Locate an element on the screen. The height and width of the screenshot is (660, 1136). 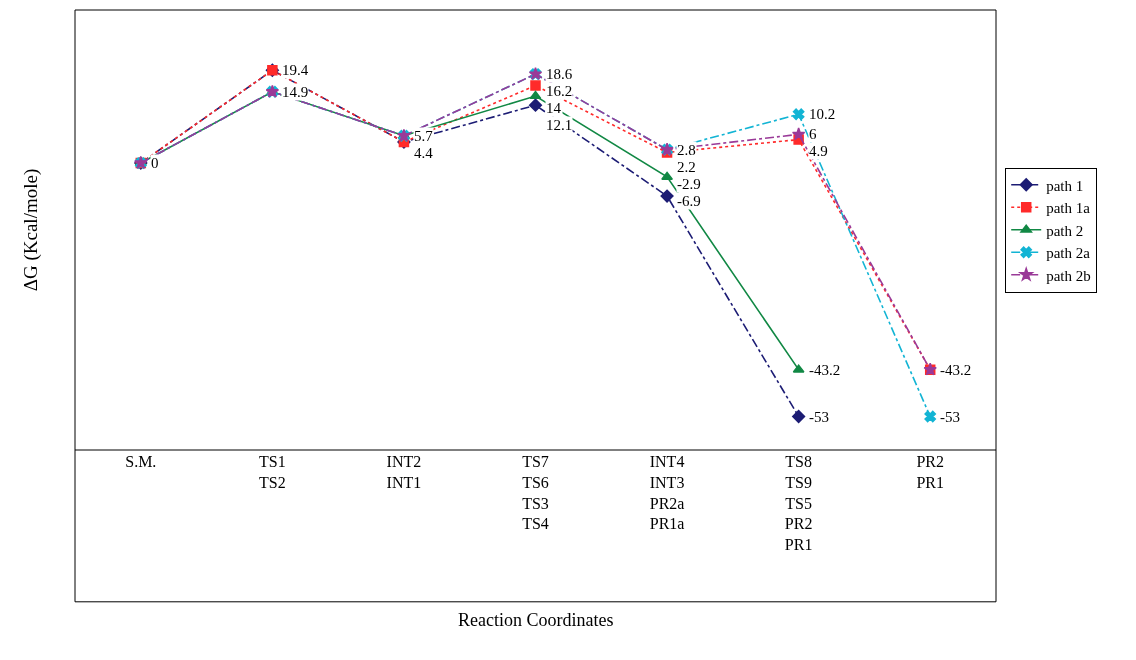
data-label: 16.2 is located at coordinates (559, 91).